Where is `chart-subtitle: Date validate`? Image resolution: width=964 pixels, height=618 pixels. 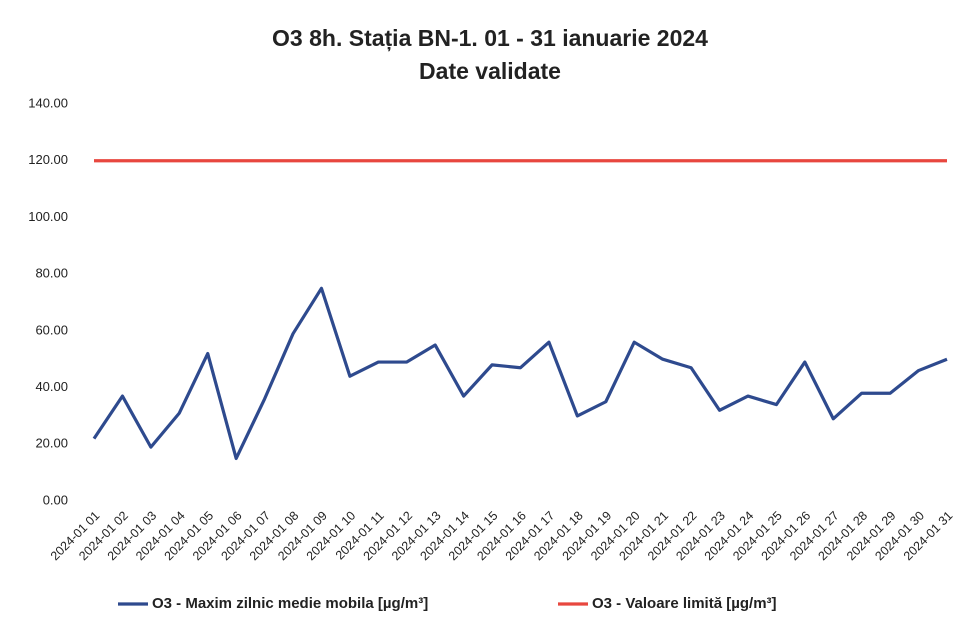
chart-subtitle: Date validate is located at coordinates (490, 71).